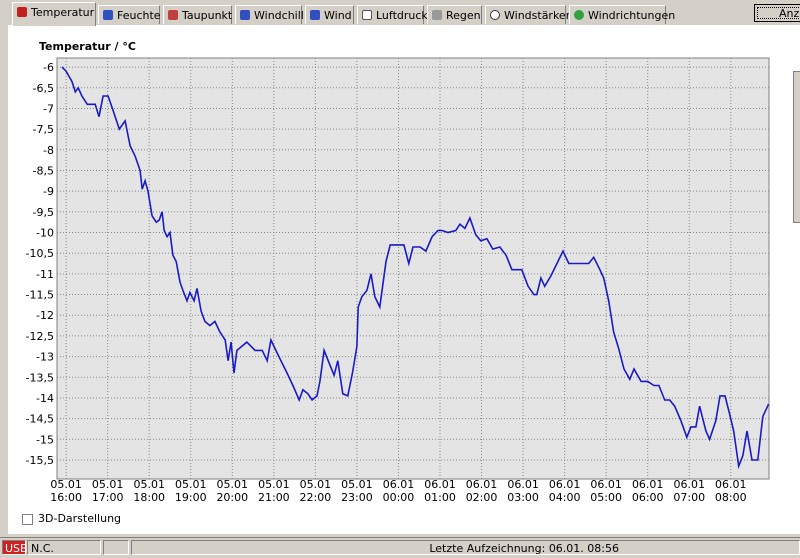 The height and width of the screenshot is (558, 800). Describe the element at coordinates (606, 497) in the screenshot. I see `x-tick-label: 05:00` at that location.